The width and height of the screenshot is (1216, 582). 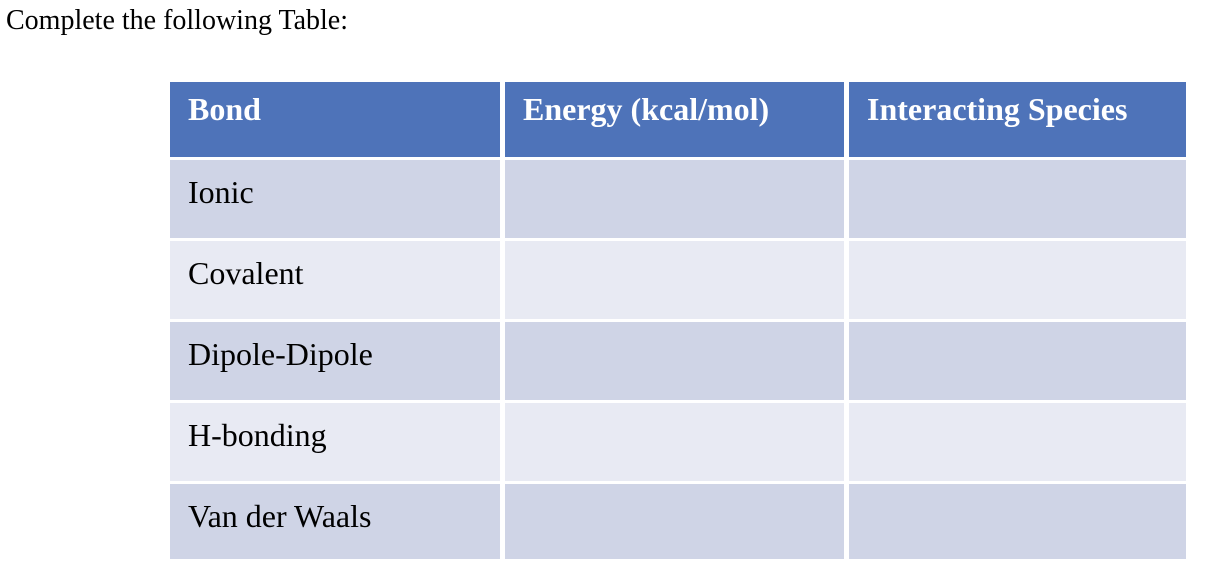 I want to click on table-row: Dipole-Dipole, so click(x=678, y=362).